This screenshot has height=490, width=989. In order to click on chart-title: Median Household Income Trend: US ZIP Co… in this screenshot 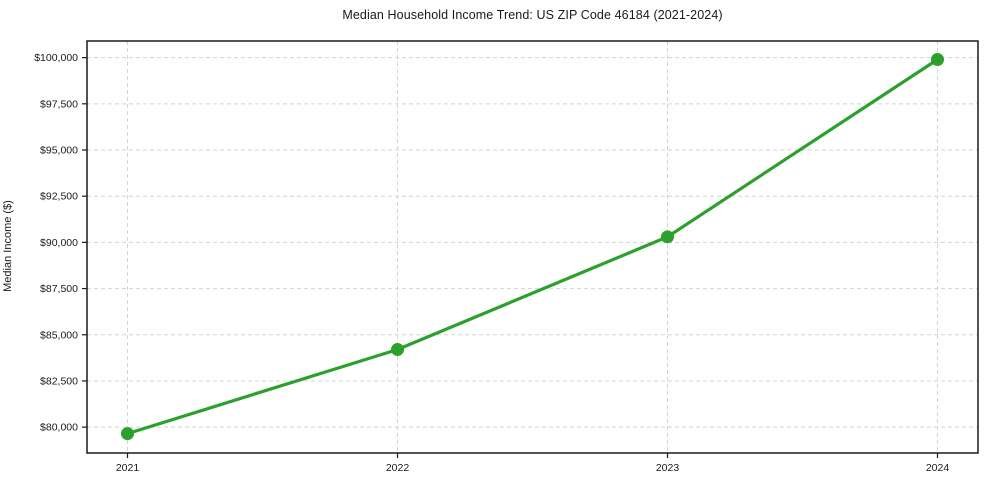, I will do `click(532, 15)`.